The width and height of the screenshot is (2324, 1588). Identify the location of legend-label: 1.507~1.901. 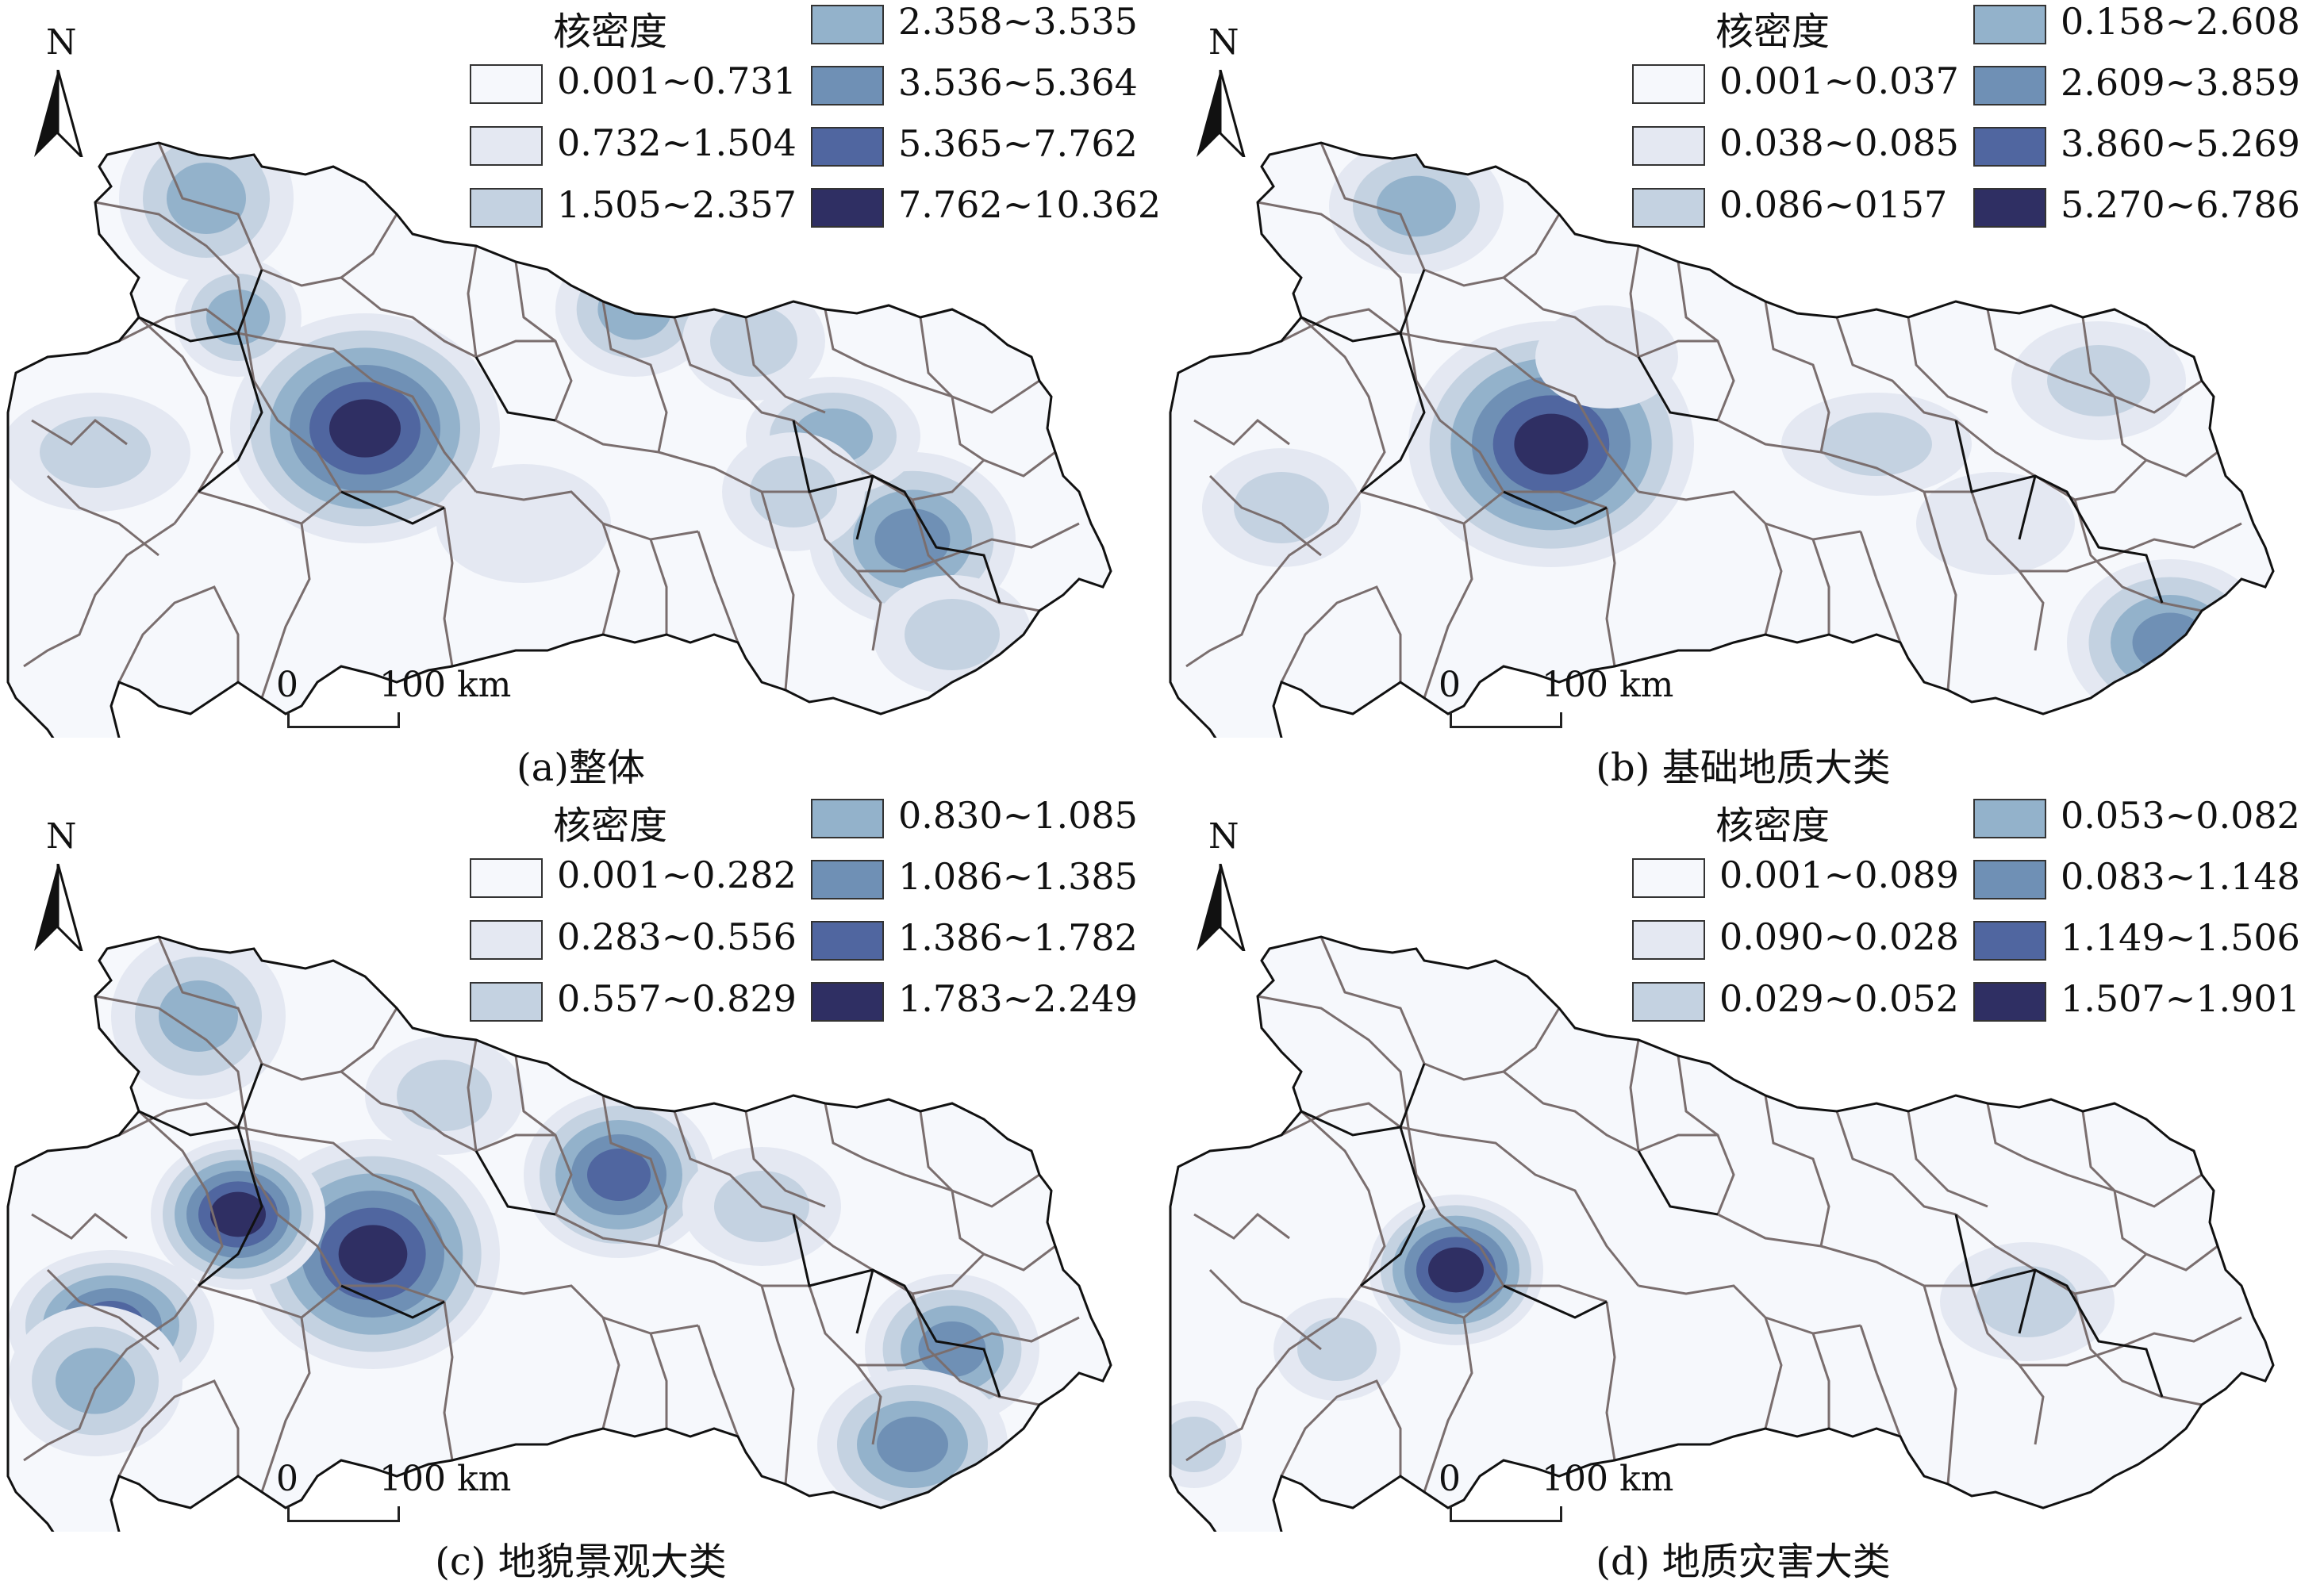
(2180, 998).